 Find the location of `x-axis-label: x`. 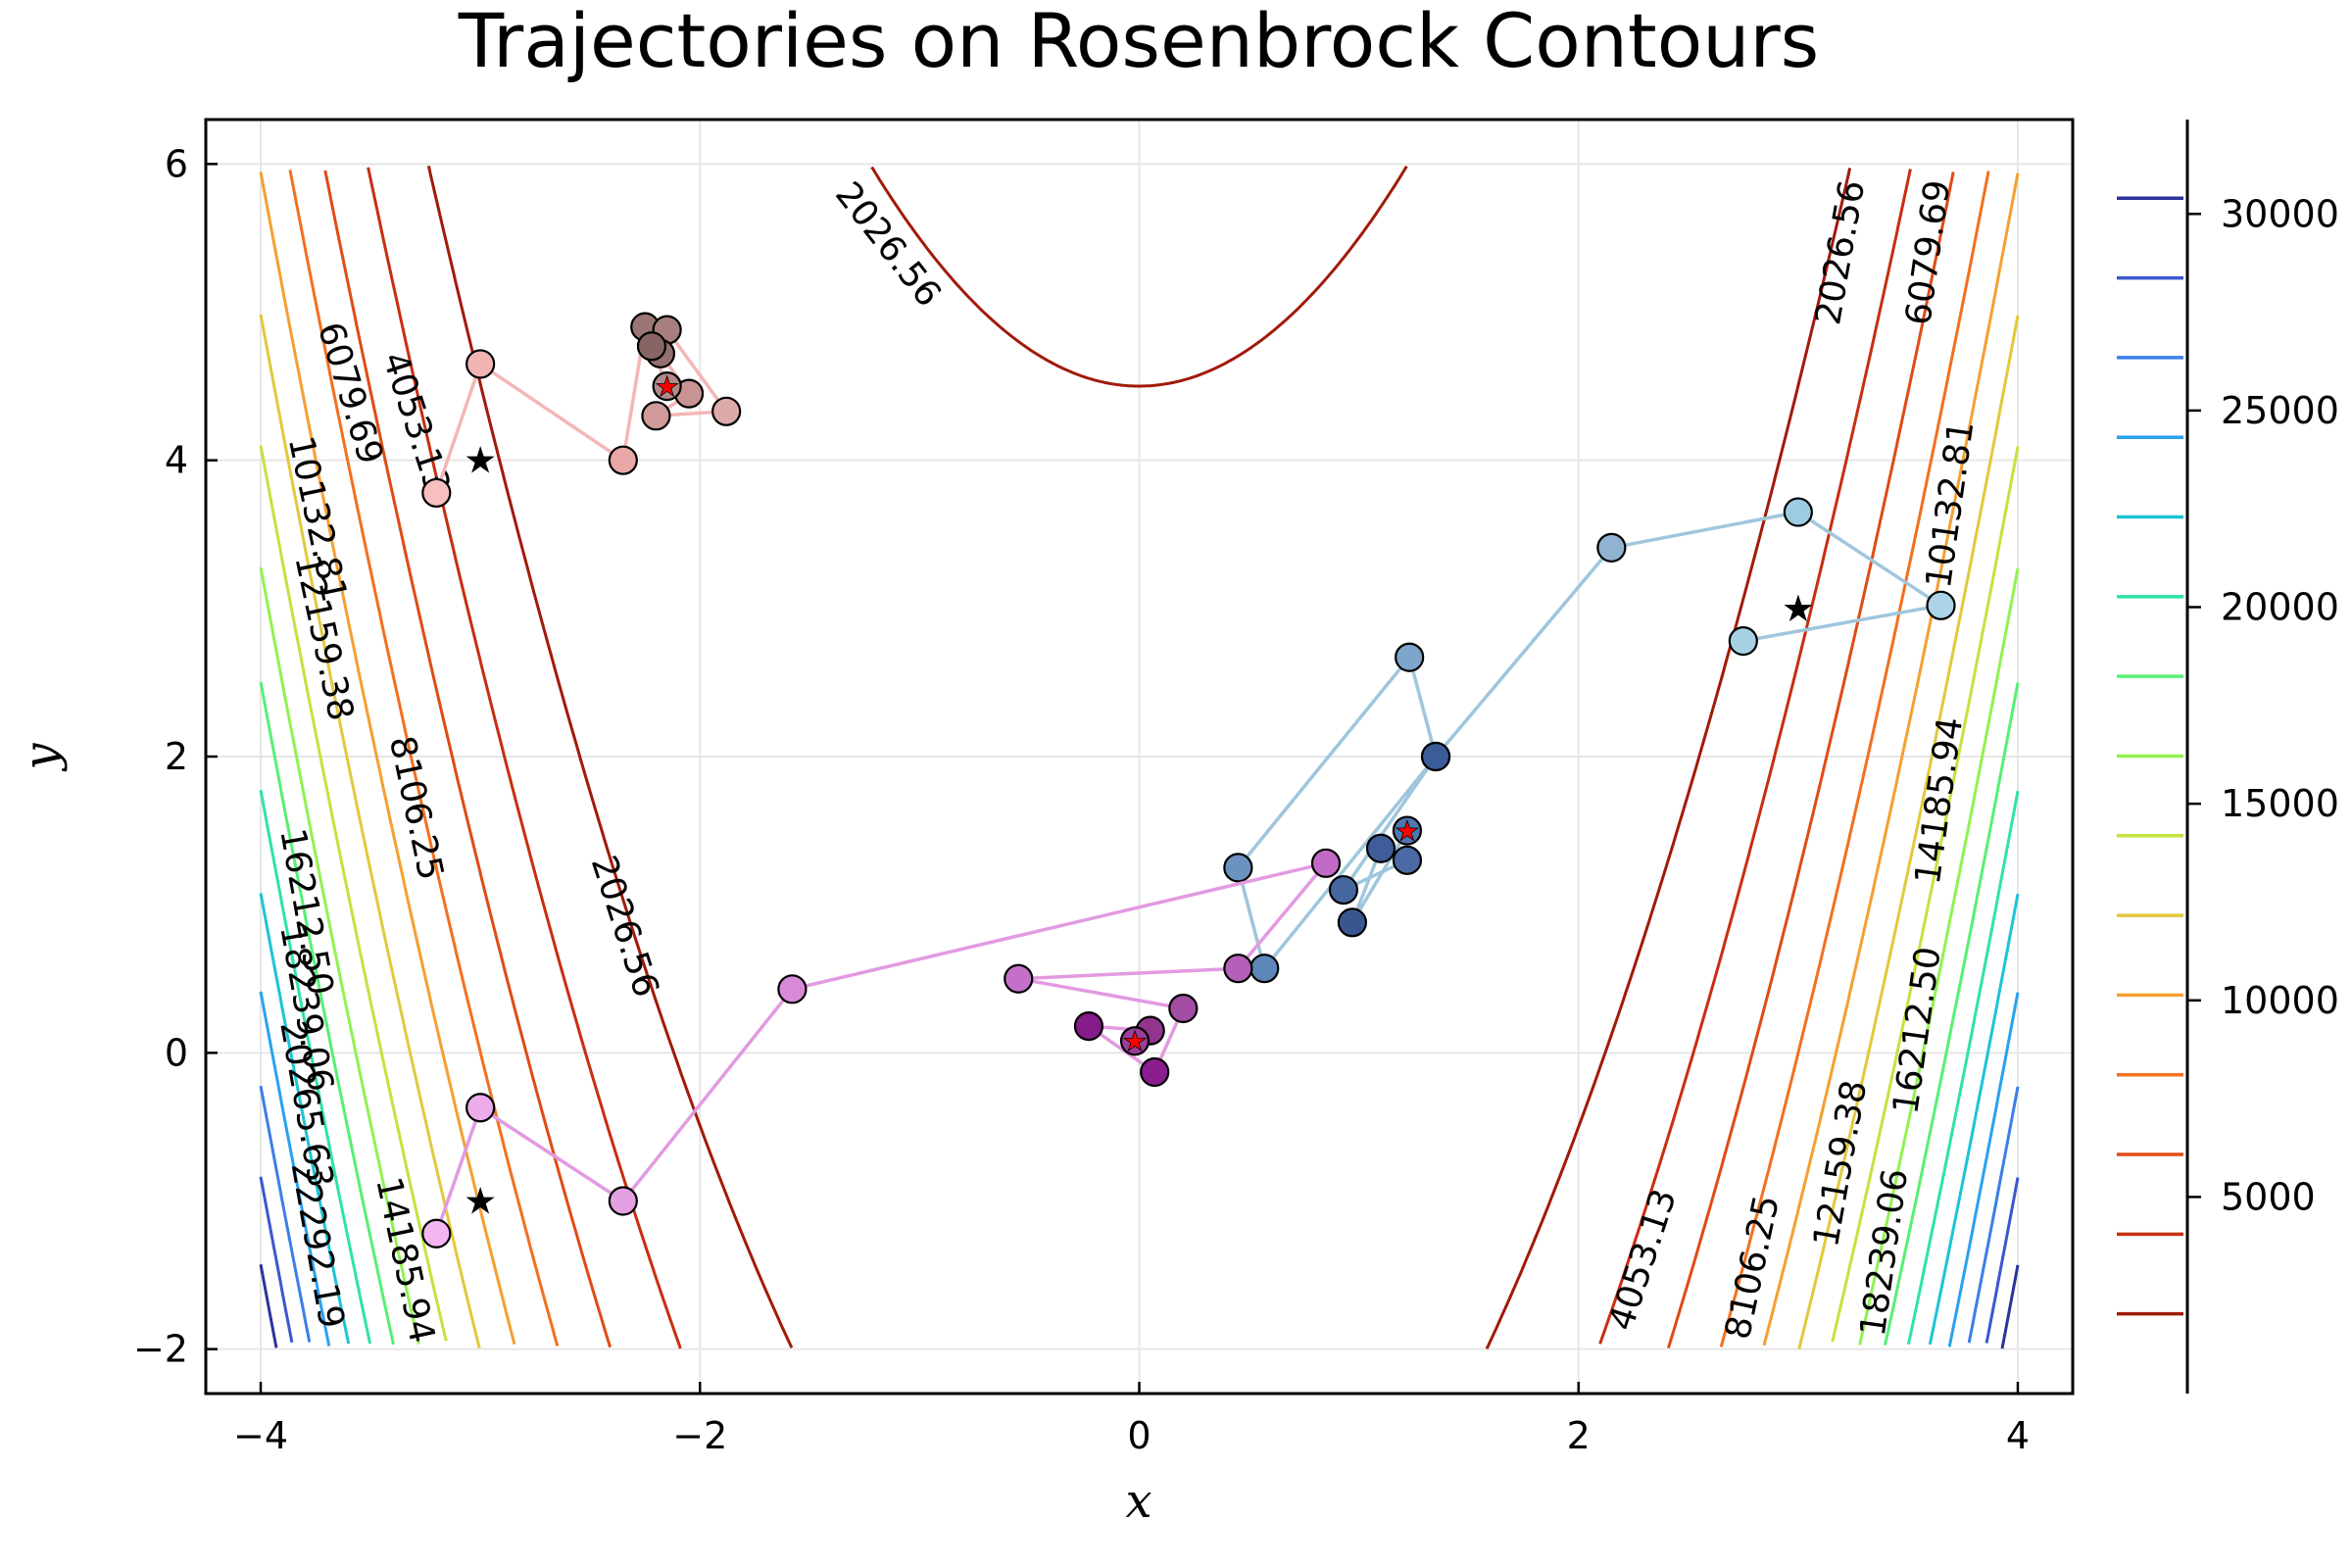

x-axis-label: x is located at coordinates (1138, 1501).